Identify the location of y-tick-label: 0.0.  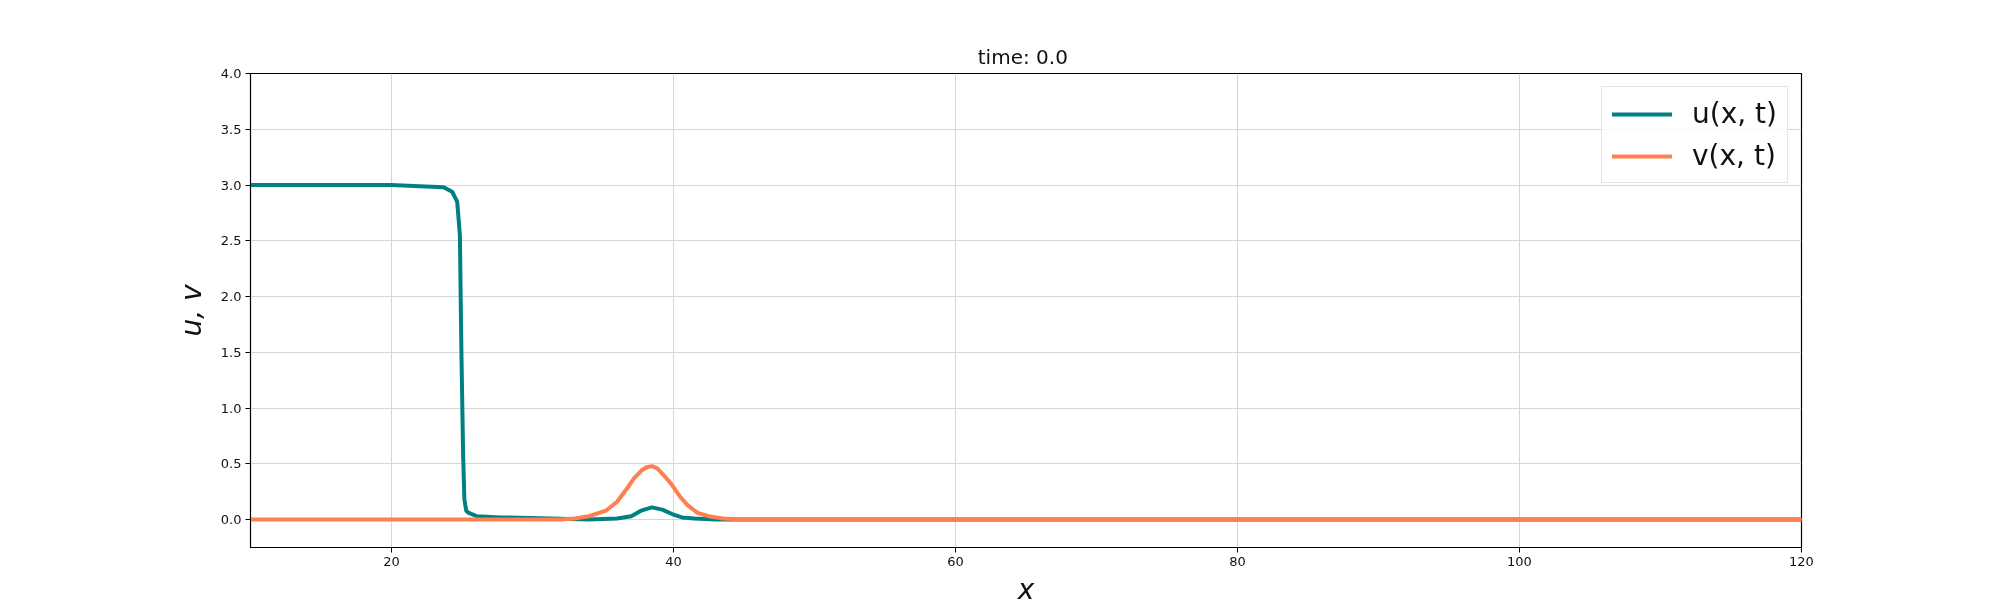
(231, 520).